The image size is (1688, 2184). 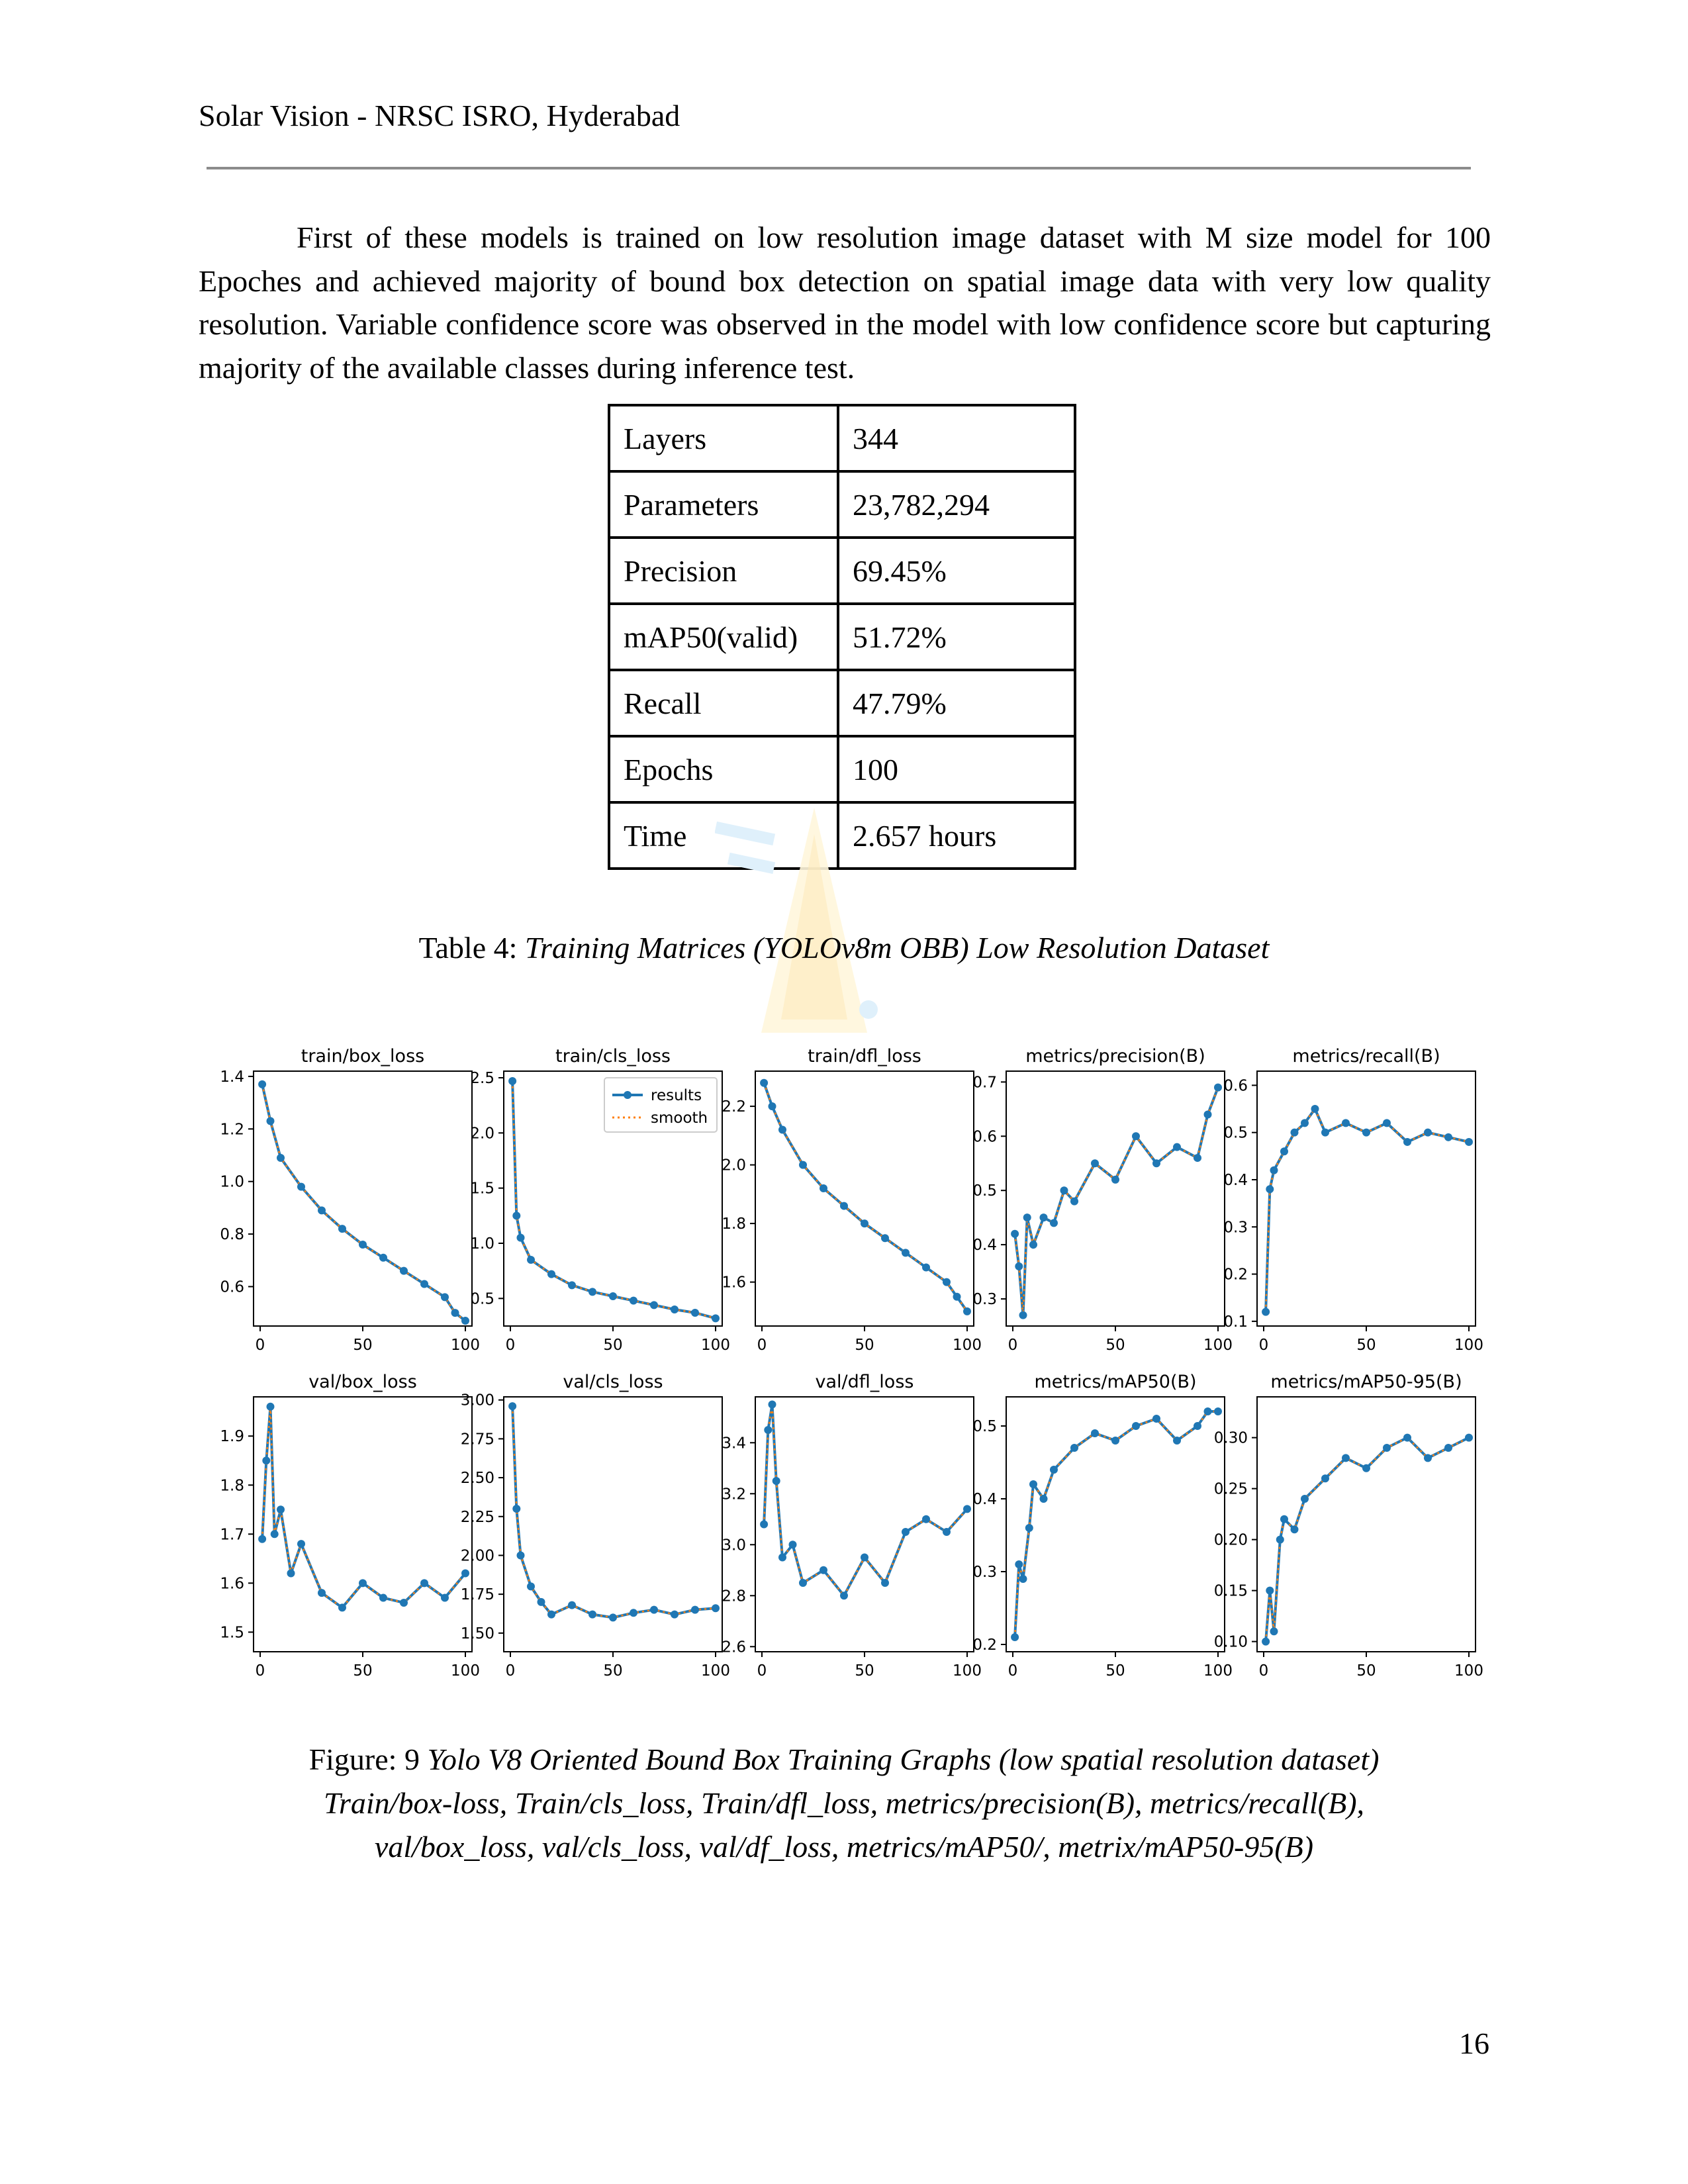 I want to click on y-tick-label: 0.30, so click(x=1231, y=1438).